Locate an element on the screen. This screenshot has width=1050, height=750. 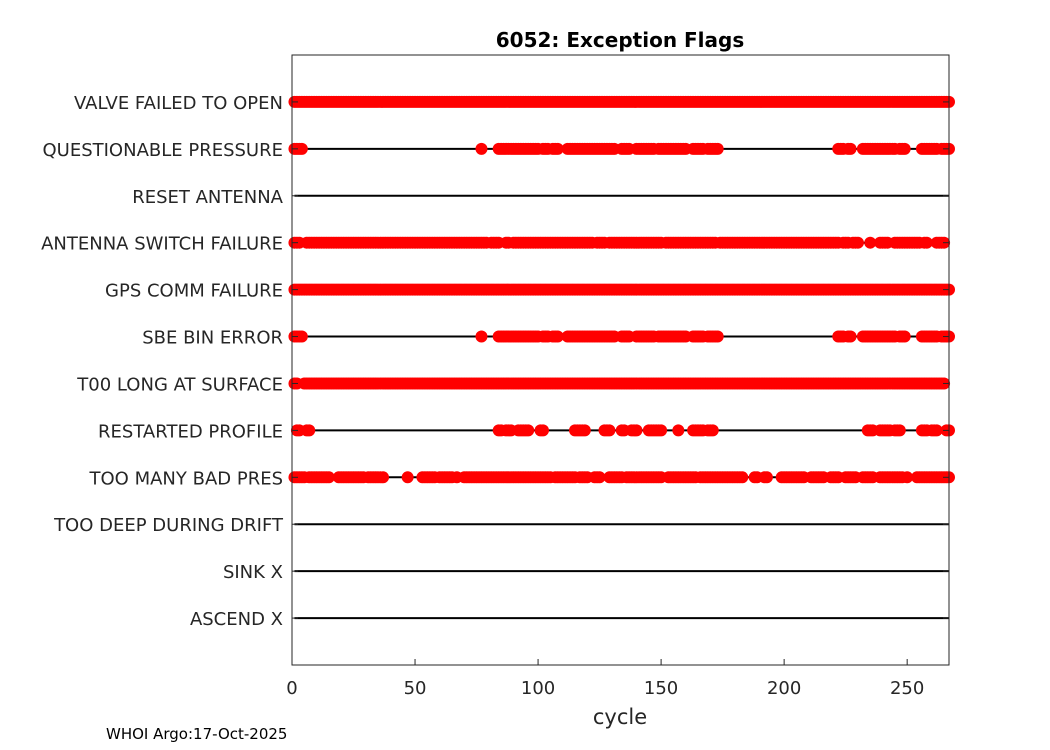
x-tick-label: 50 is located at coordinates (415, 688).